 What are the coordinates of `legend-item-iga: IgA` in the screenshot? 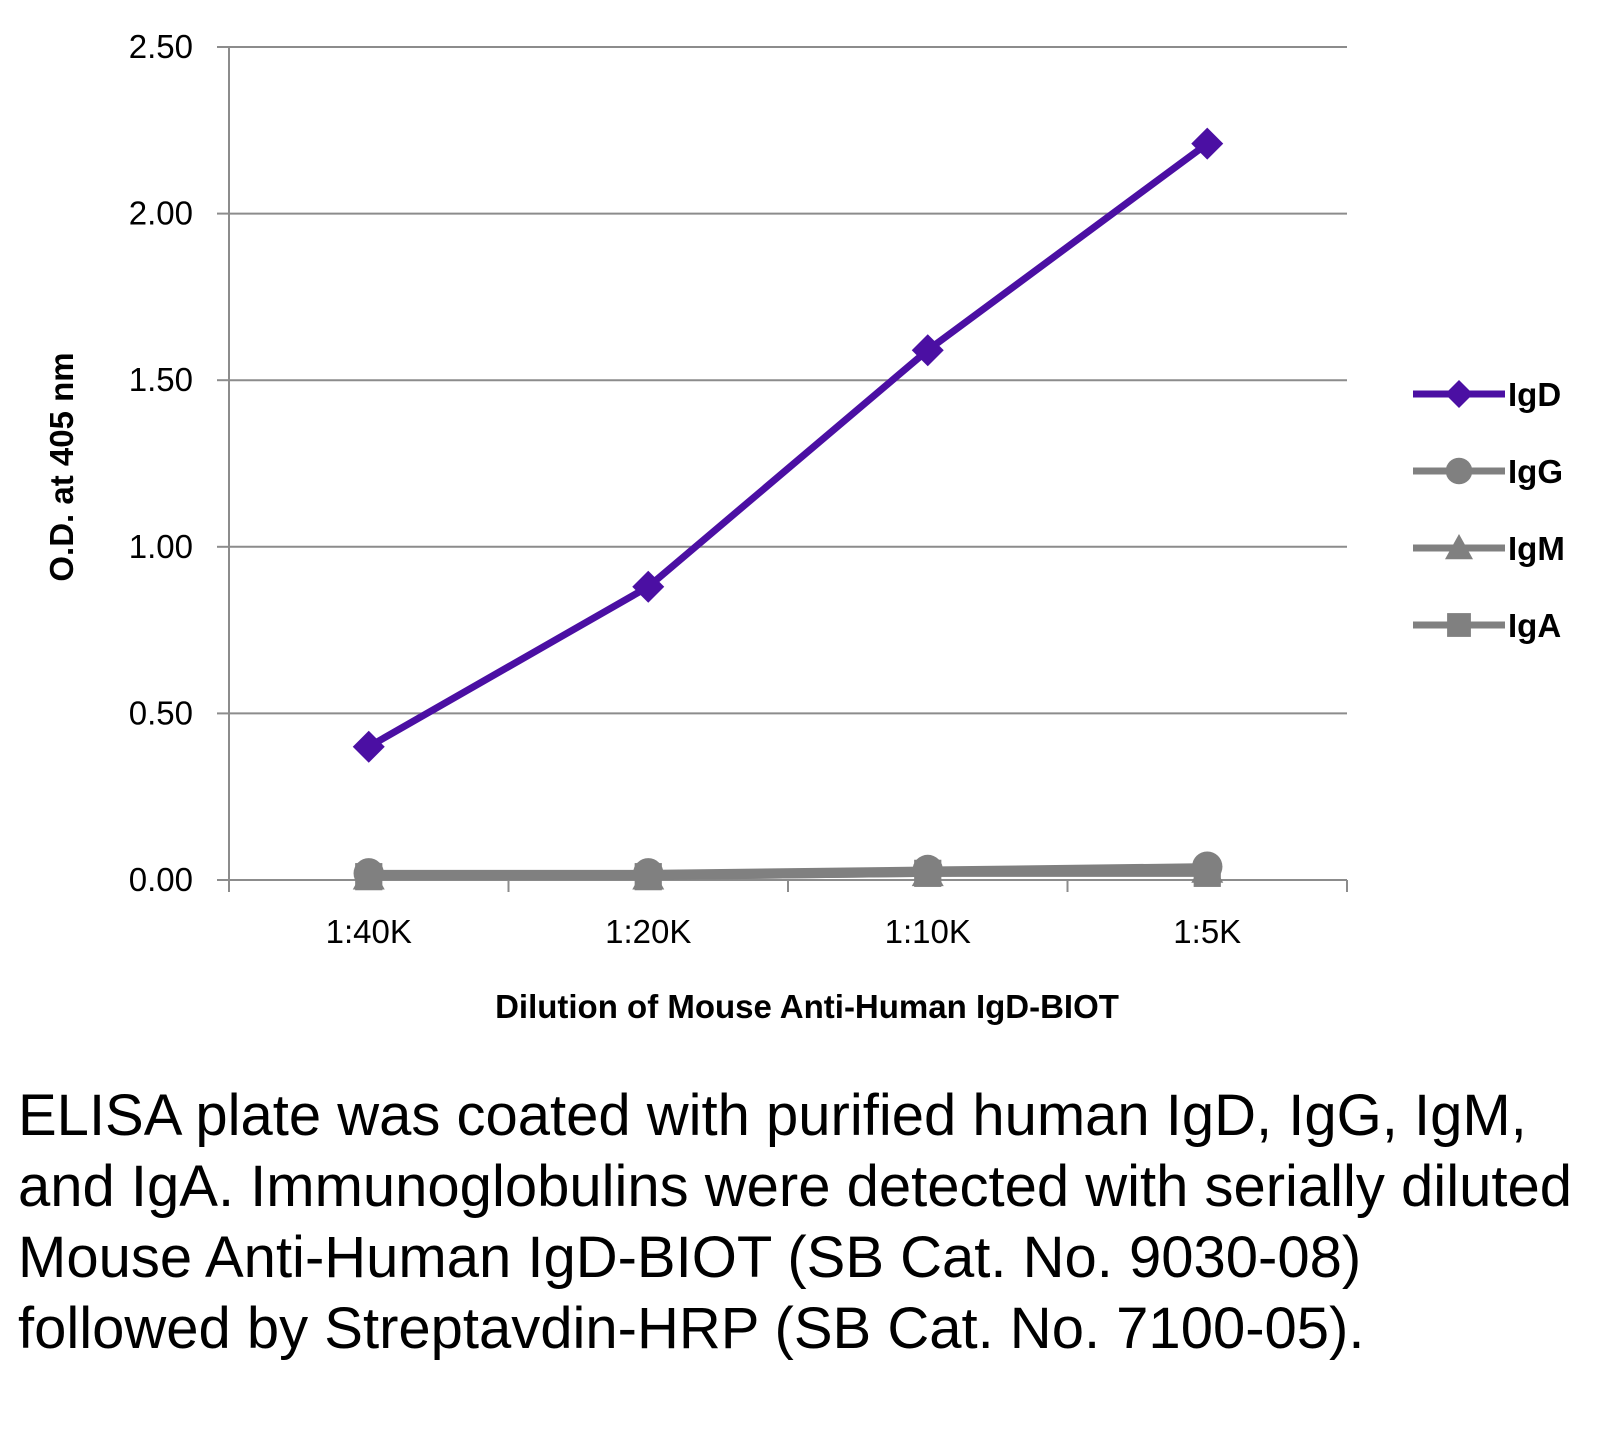 It's located at (1487, 625).